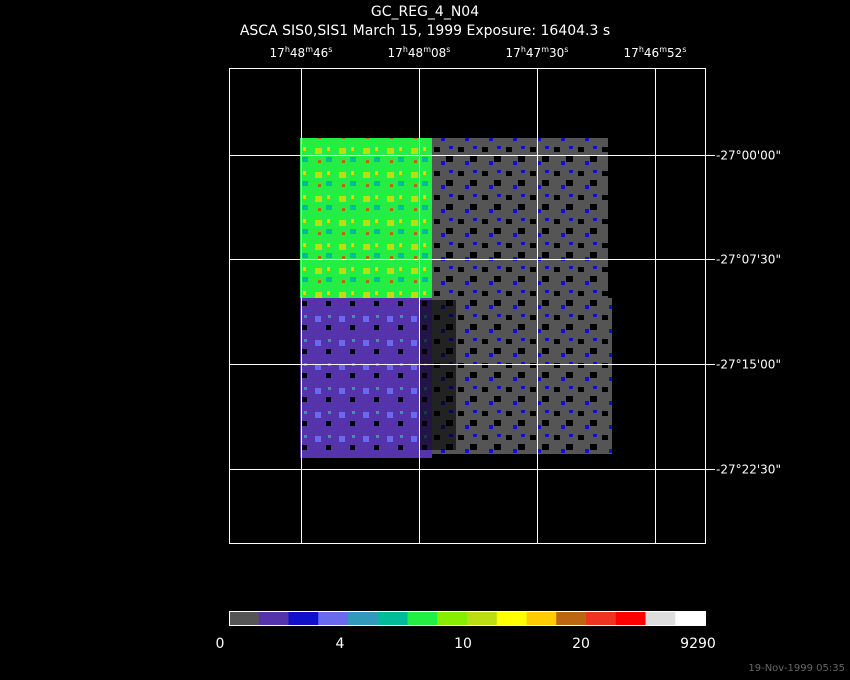 This screenshot has height=680, width=850. Describe the element at coordinates (340, 644) in the screenshot. I see `colorbar-label: 4` at that location.